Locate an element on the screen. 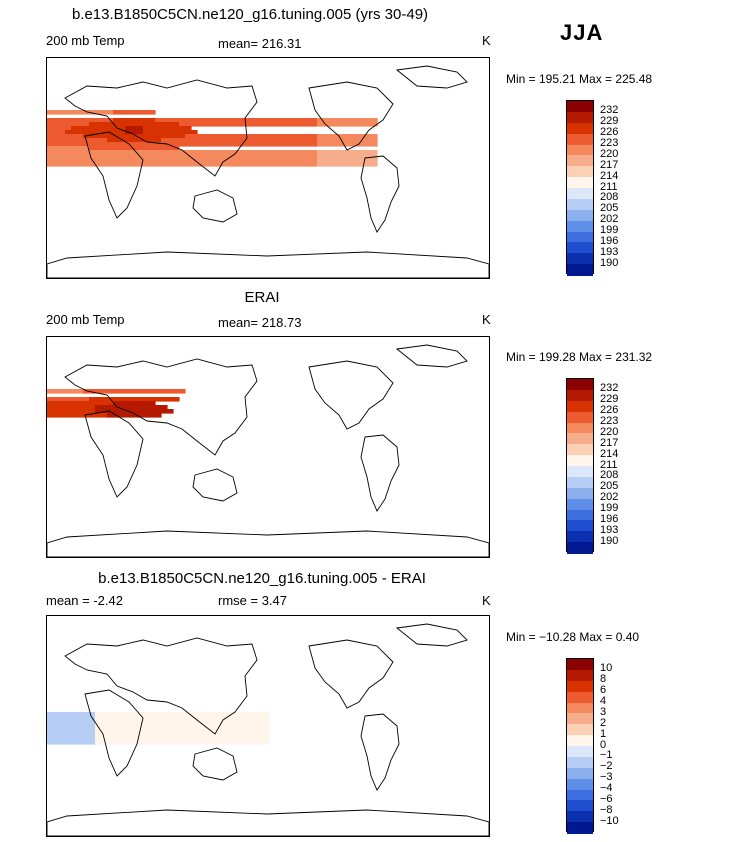 Image resolution: width=733 pixels, height=842 pixels. colorbar-label: 220 is located at coordinates (609, 153).